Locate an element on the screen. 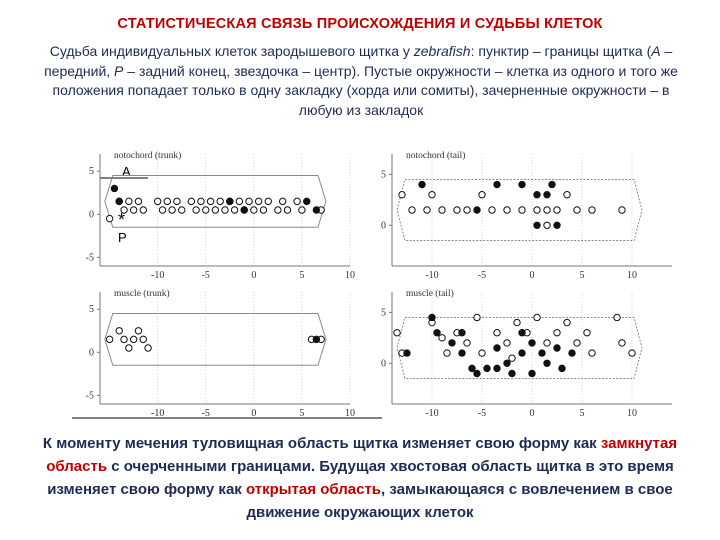  panel-2-x-tick-label: 5 is located at coordinates (301, 413).